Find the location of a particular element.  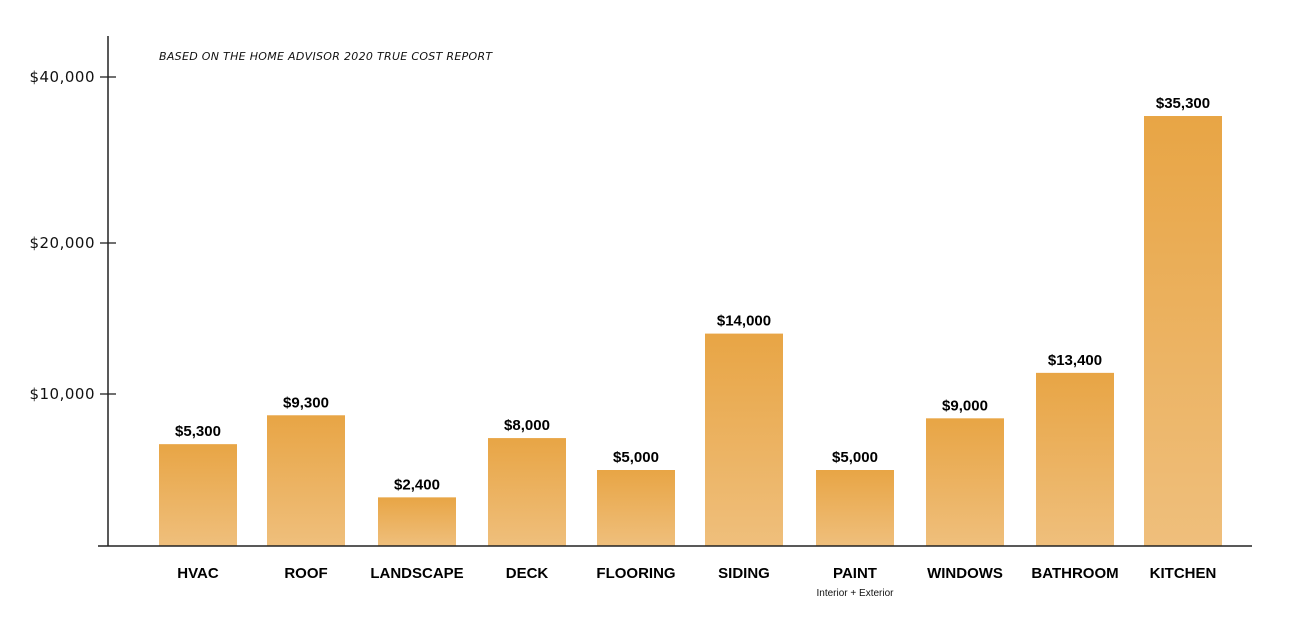

bar-siding is located at coordinates (744, 439).